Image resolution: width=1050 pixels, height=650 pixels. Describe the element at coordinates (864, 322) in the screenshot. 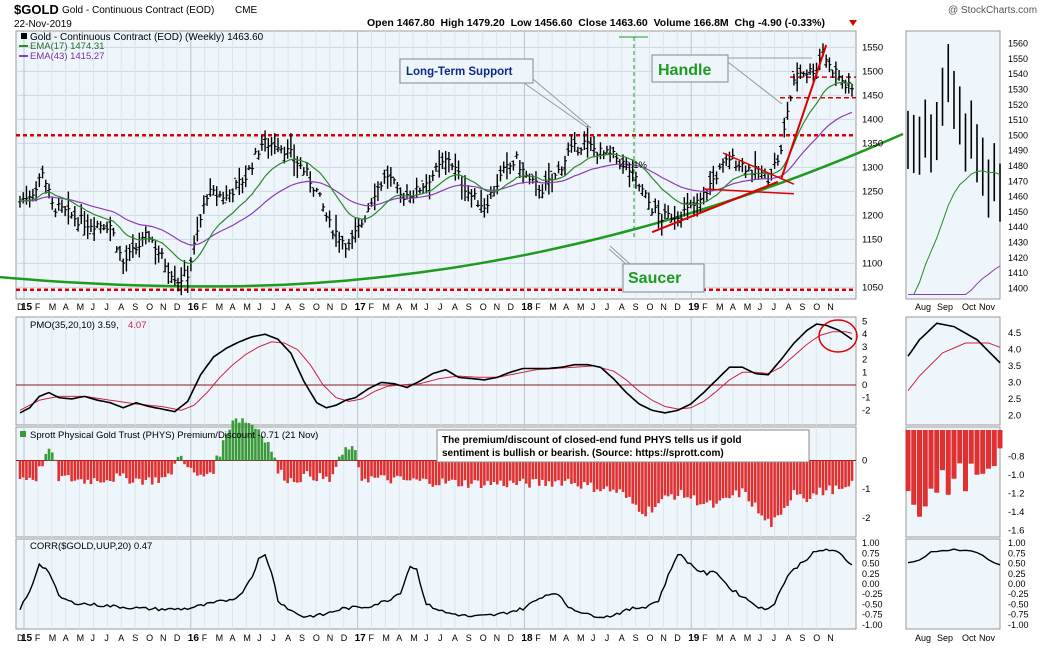

I see `pmo-ytick-label: 5` at that location.